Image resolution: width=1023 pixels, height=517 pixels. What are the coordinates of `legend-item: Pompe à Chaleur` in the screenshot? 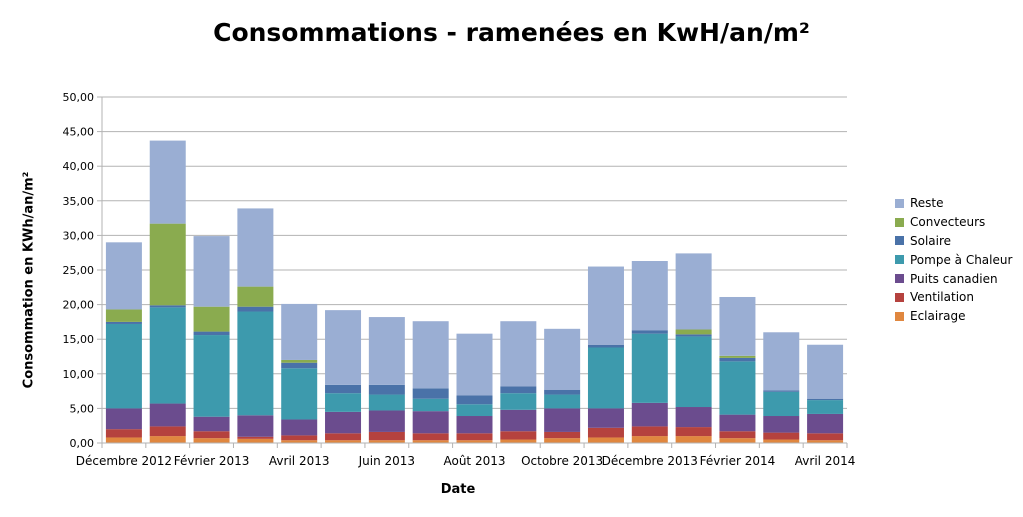 It's located at (953, 259).